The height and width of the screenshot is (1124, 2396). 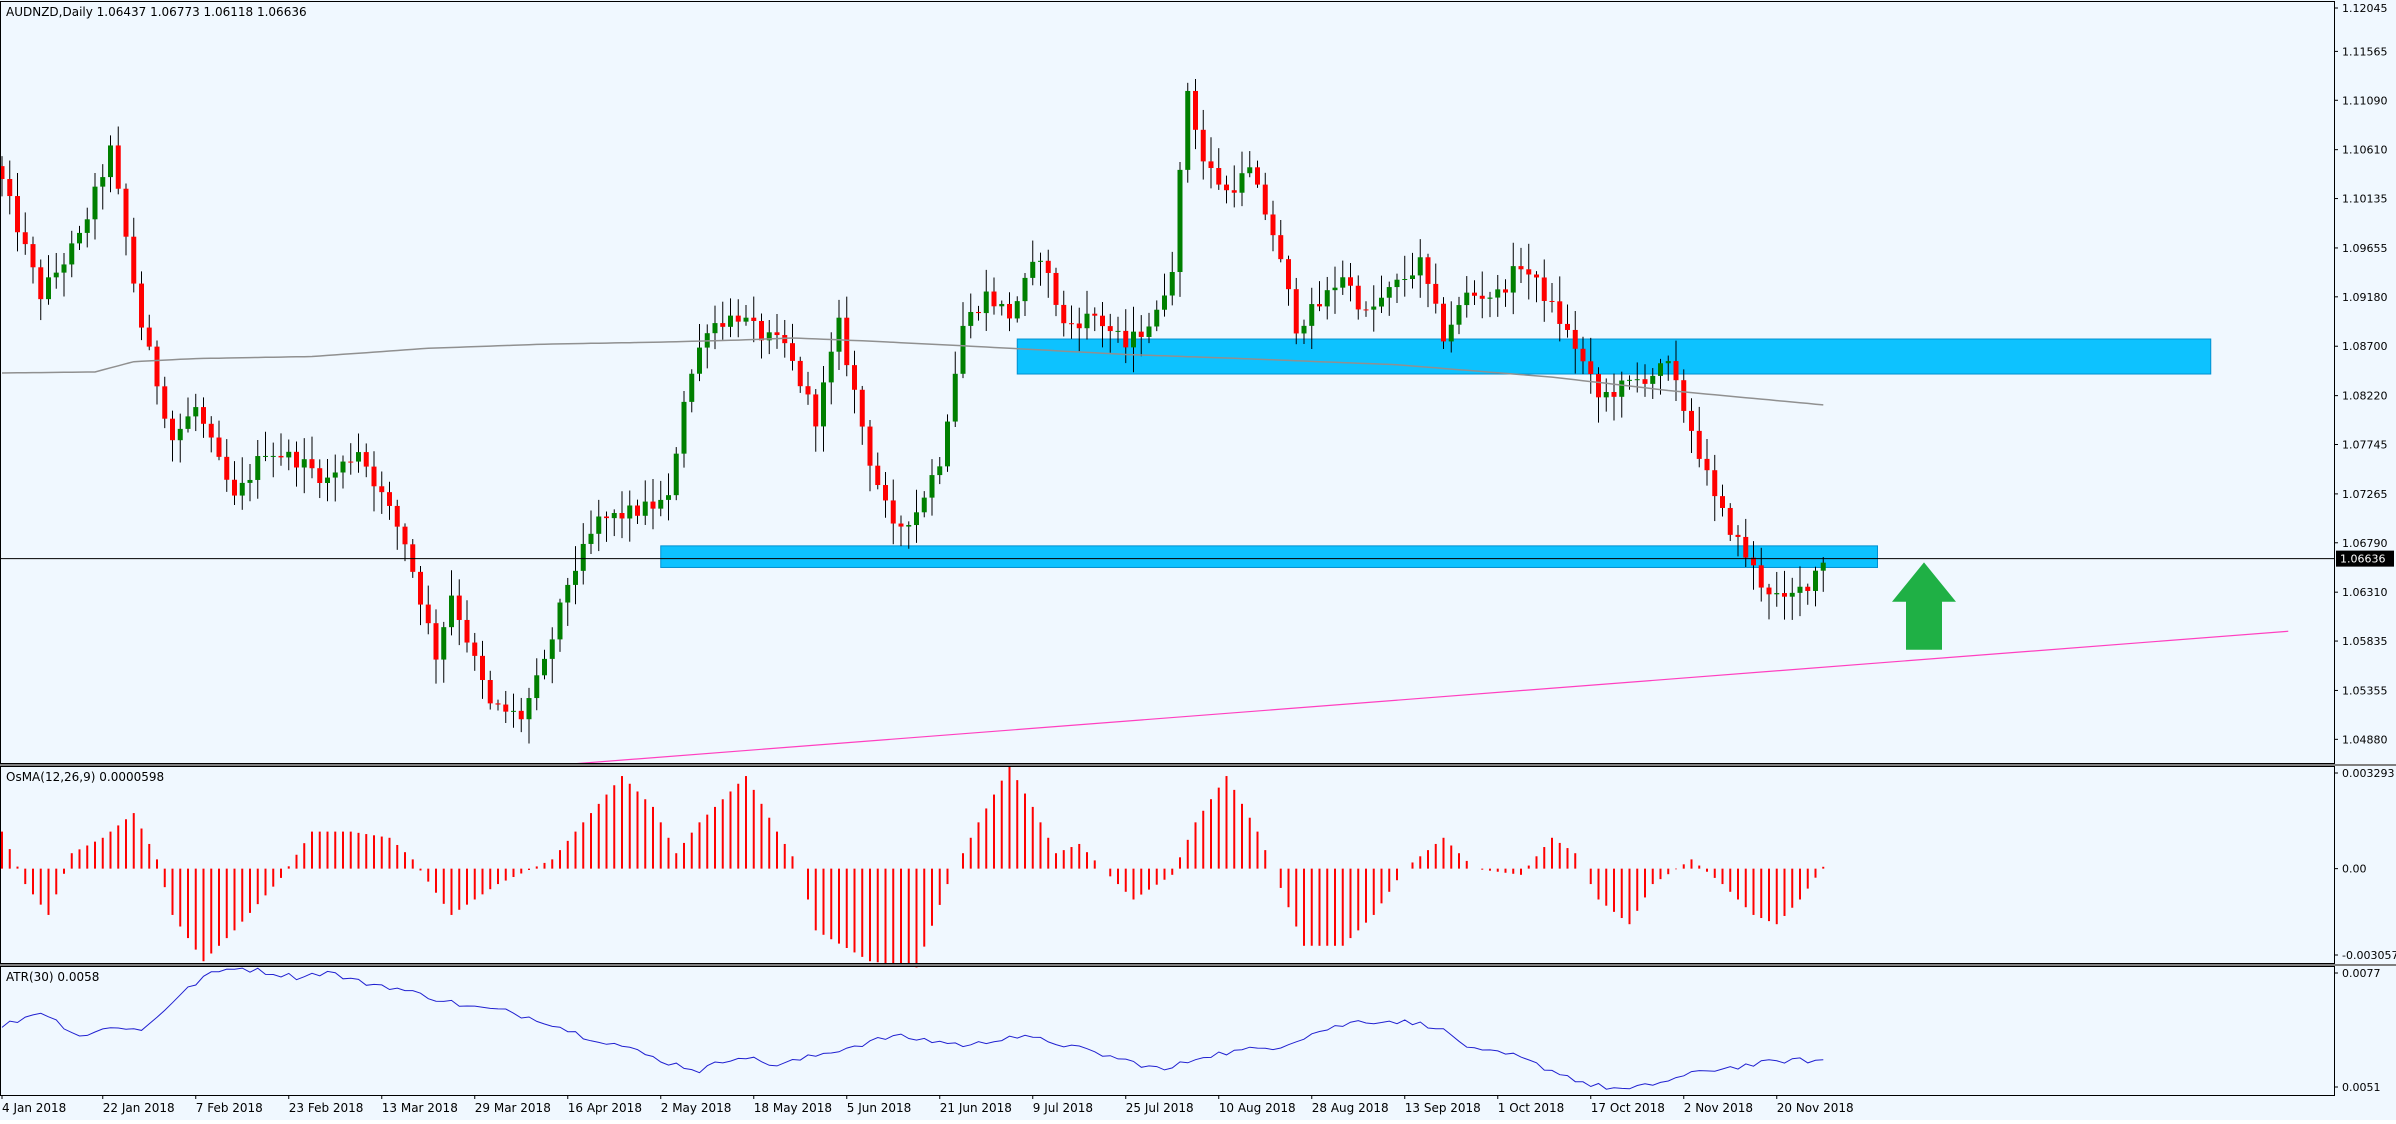 I want to click on bullish-arrow-icon, so click(x=1924, y=606).